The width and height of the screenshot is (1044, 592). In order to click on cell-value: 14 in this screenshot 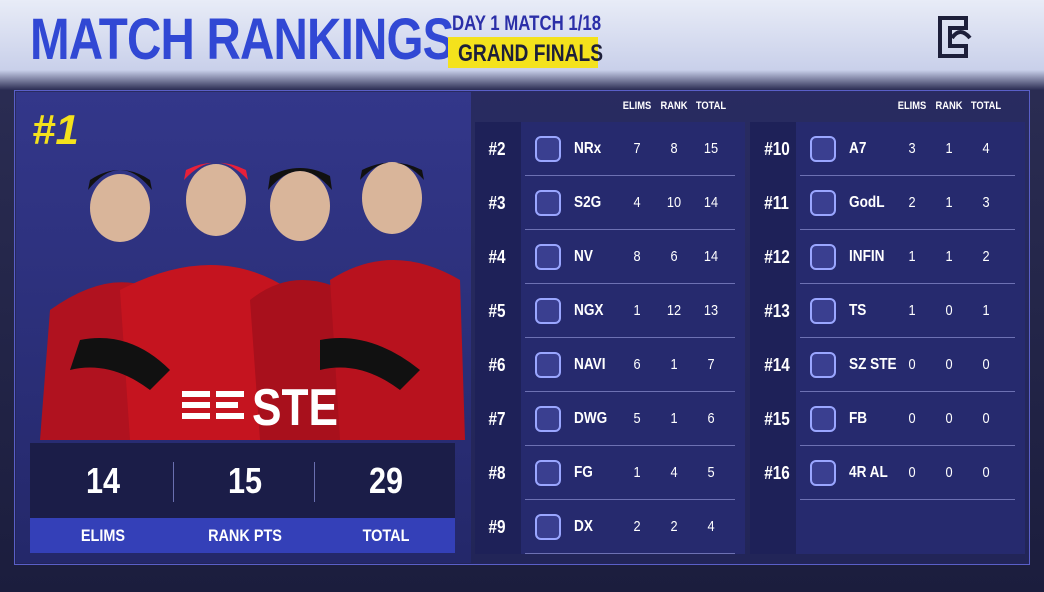, I will do `click(711, 202)`.